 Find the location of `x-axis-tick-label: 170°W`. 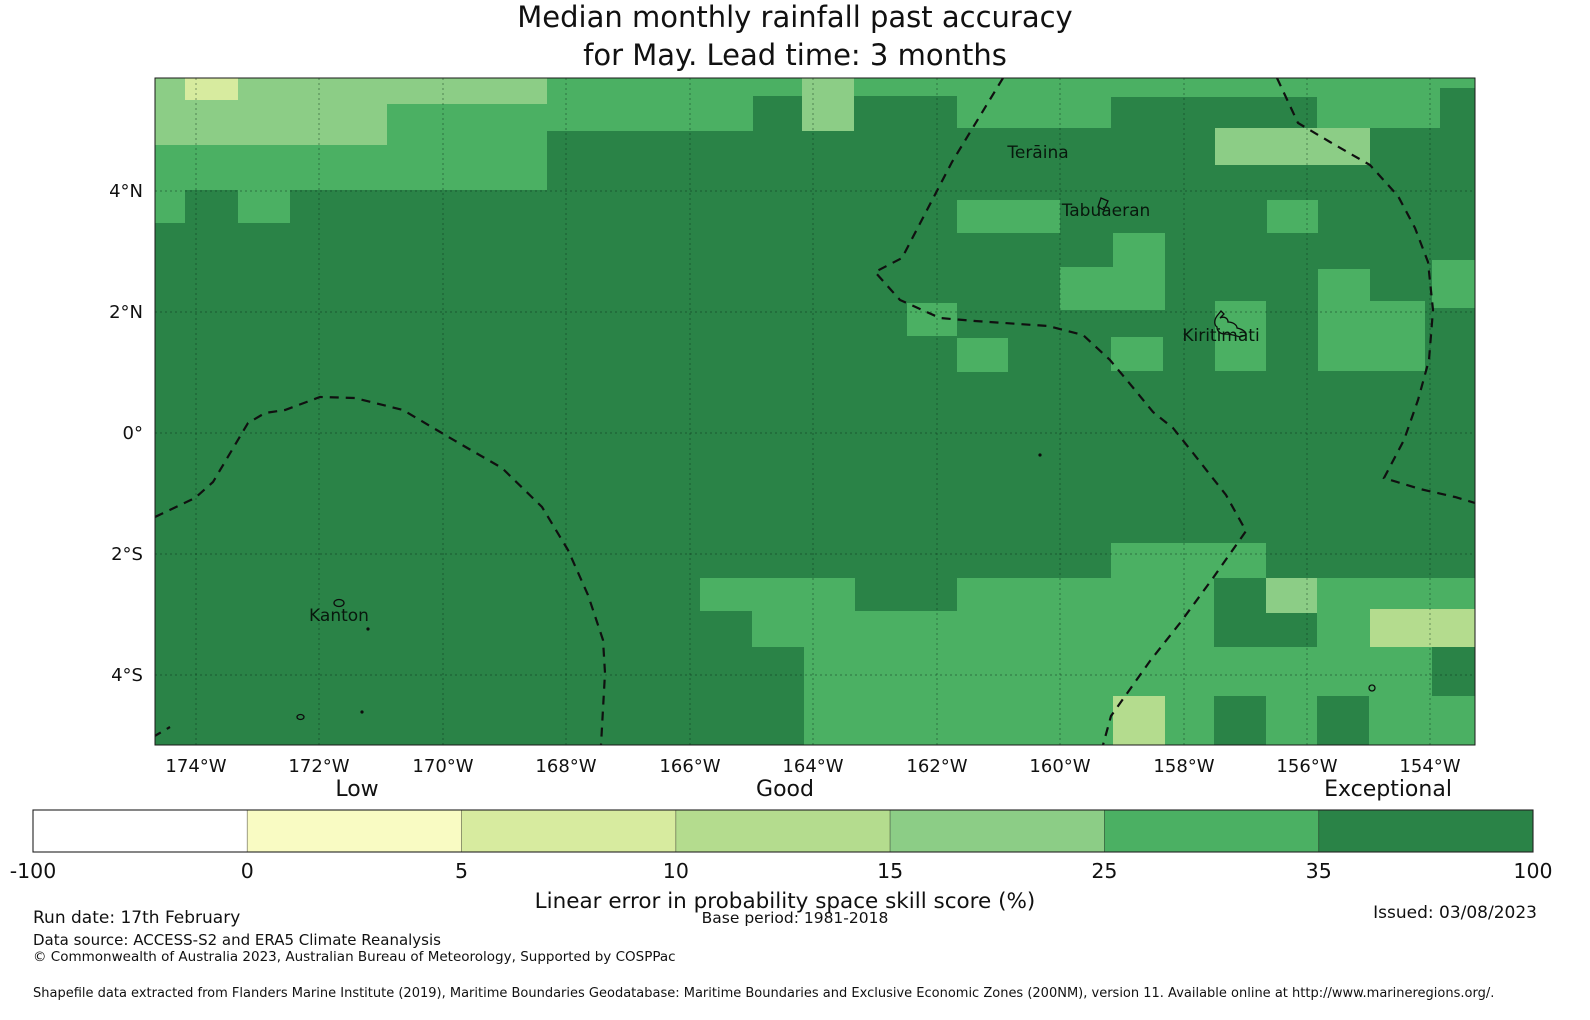

x-axis-tick-label: 170°W is located at coordinates (442, 766).